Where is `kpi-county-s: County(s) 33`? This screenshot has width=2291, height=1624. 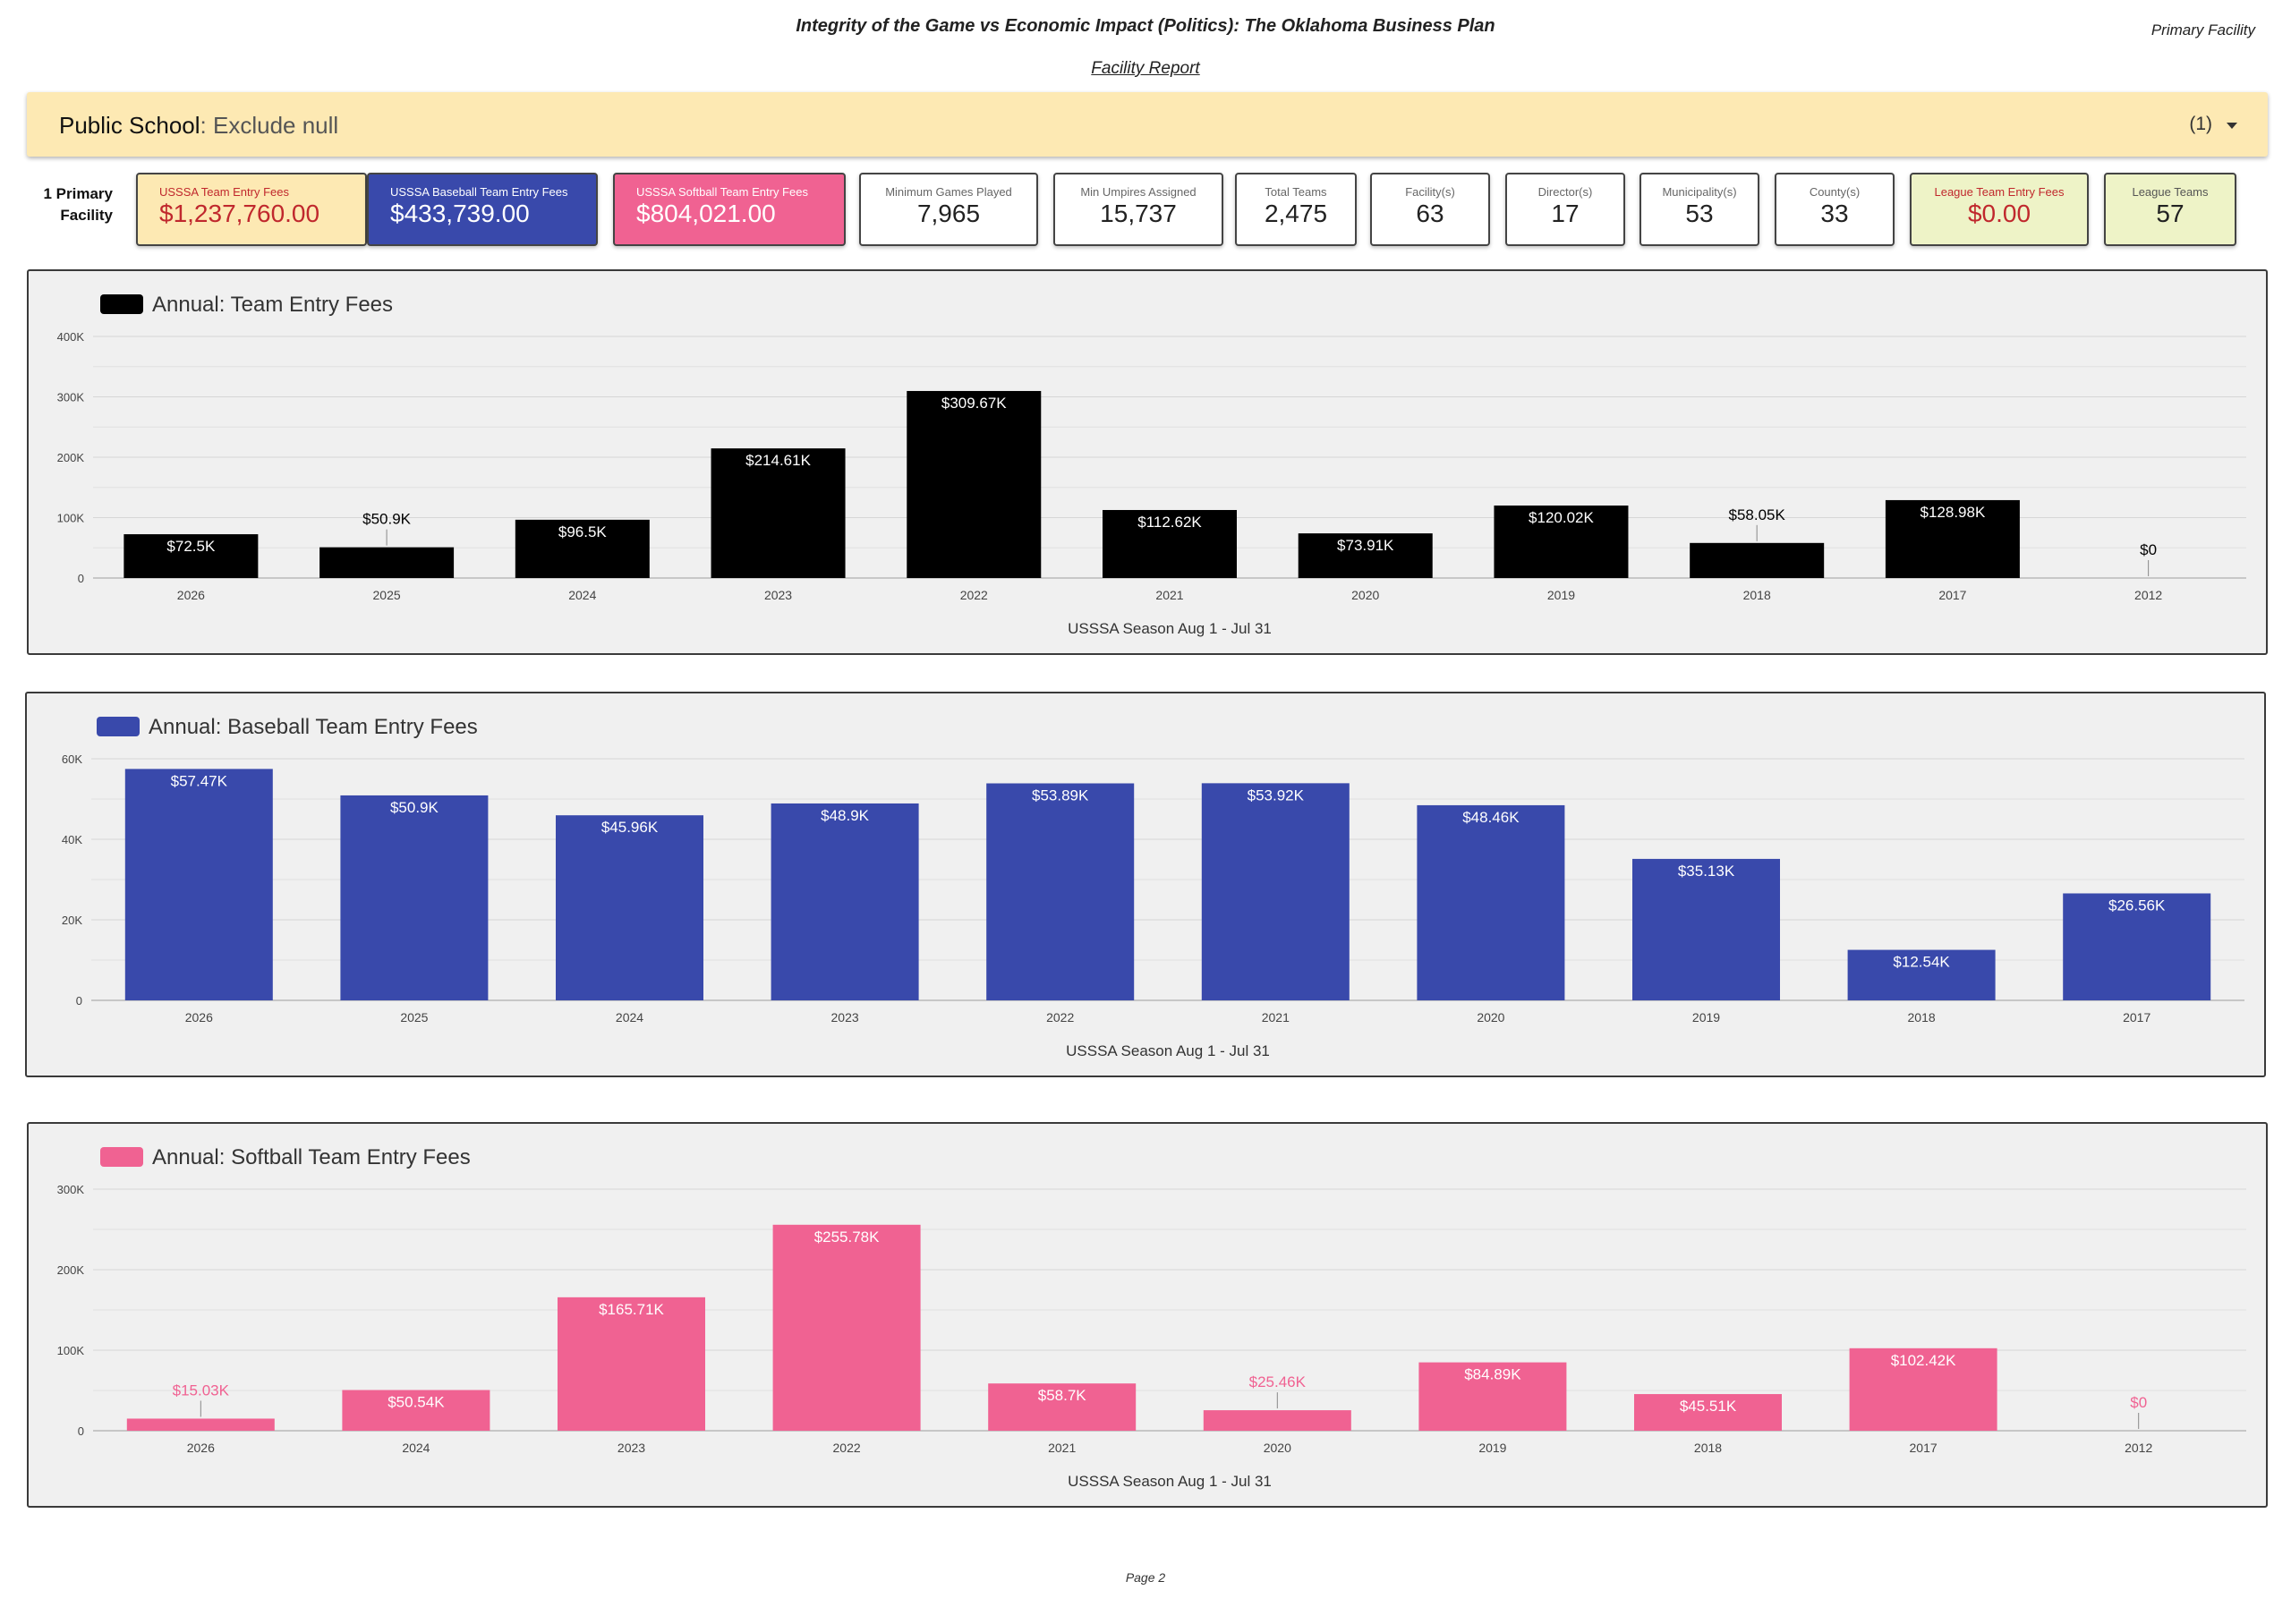
kpi-county-s: County(s) 33 is located at coordinates (1835, 209).